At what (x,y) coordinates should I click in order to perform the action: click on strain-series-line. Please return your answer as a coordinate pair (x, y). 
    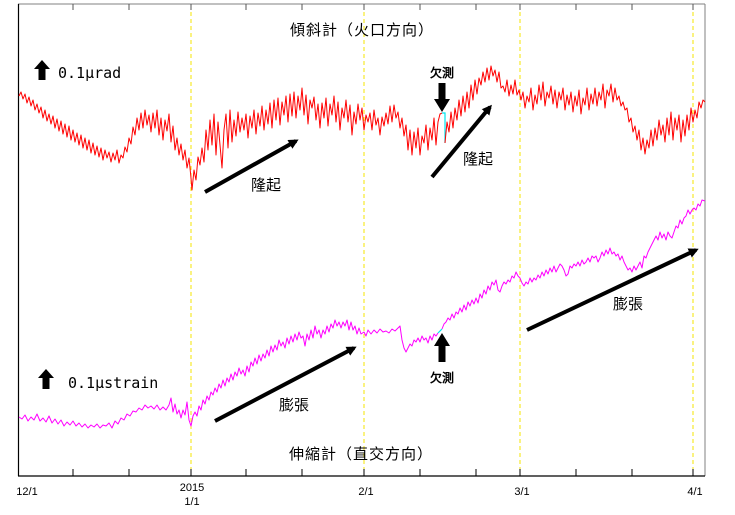
    Looking at the image, I should click on (228, 374).